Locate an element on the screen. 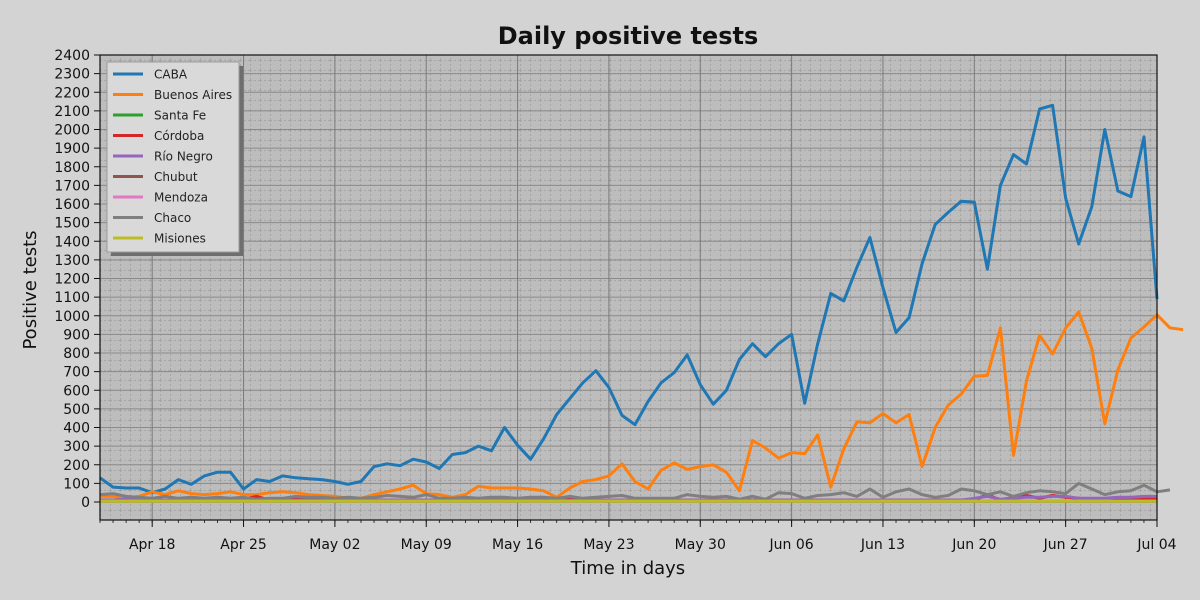 The width and height of the screenshot is (1200, 600). x-tick-label: Jun 13 is located at coordinates (882, 545).